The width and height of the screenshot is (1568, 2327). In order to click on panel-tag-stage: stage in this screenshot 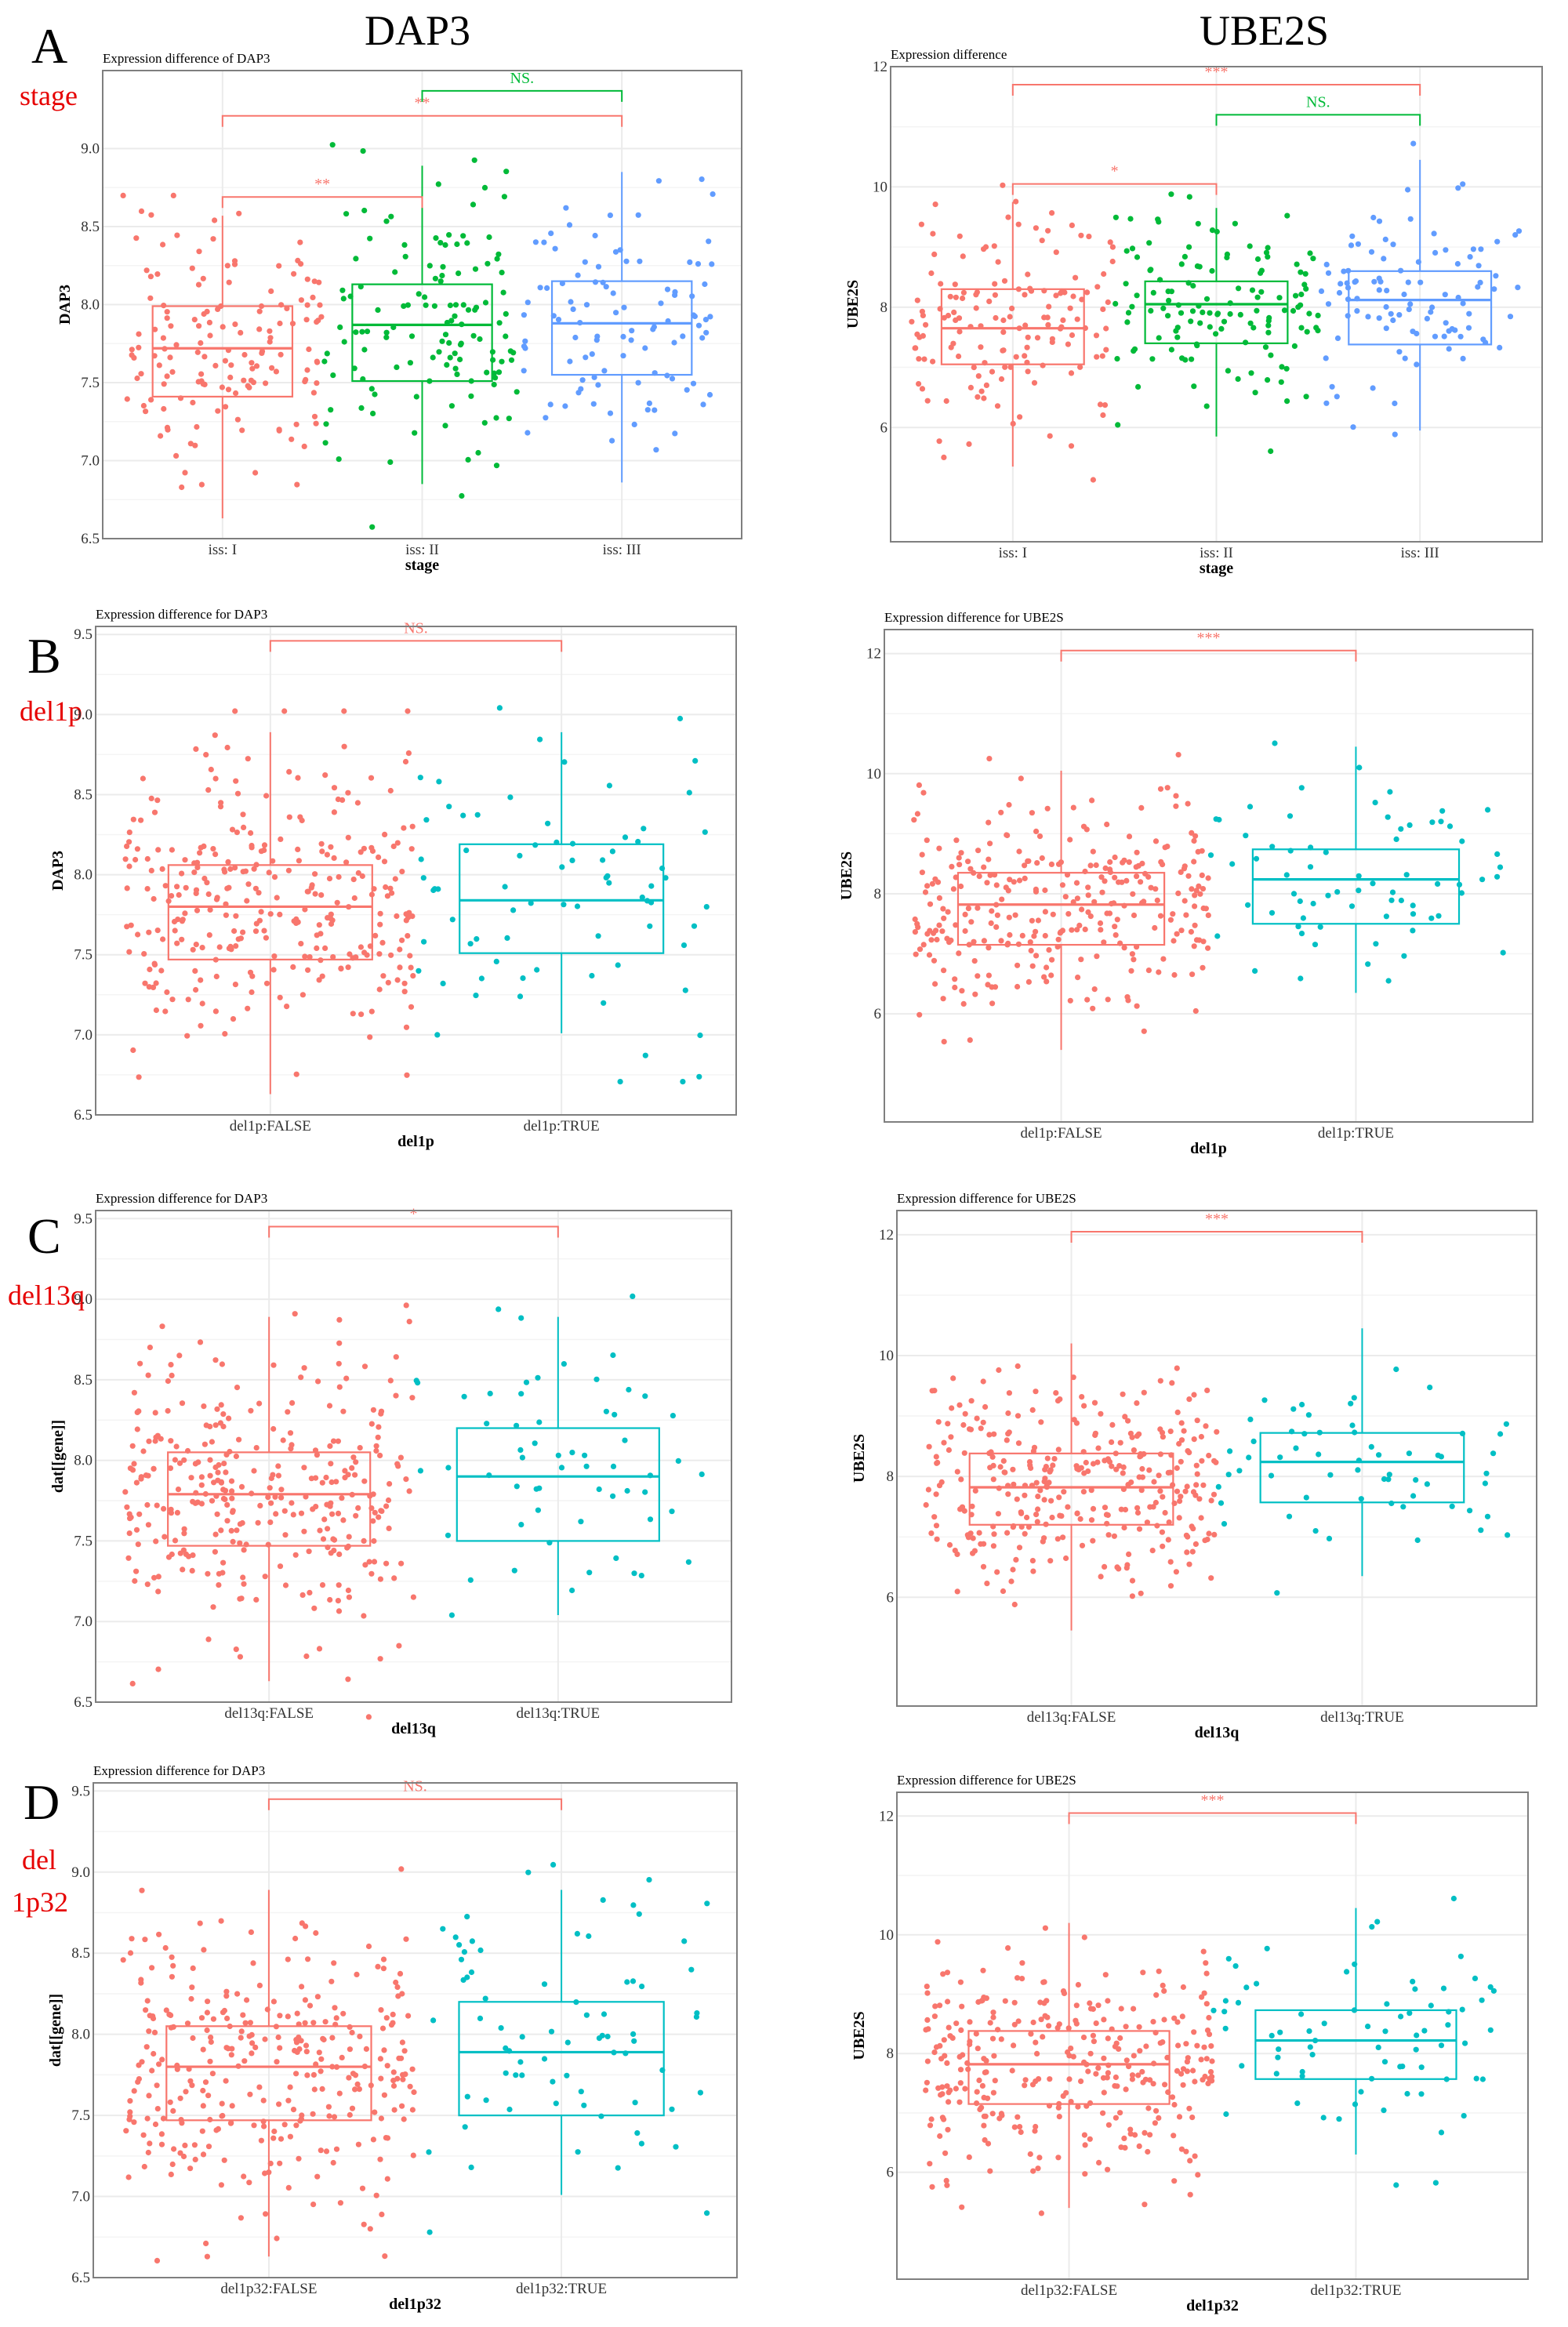, I will do `click(49, 95)`.